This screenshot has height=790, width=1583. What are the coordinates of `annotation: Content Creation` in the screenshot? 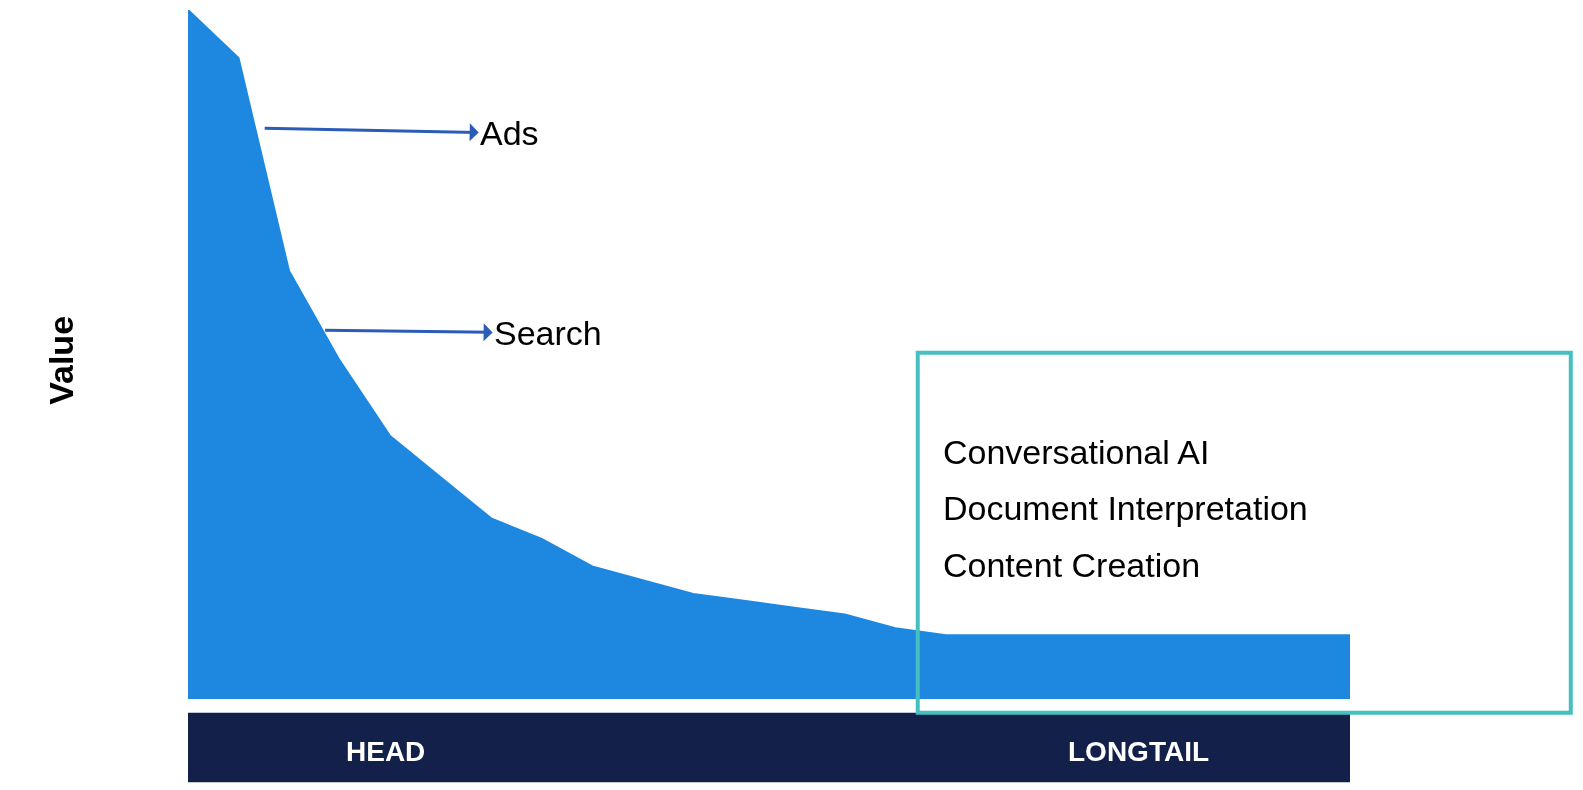 It's located at (1072, 565).